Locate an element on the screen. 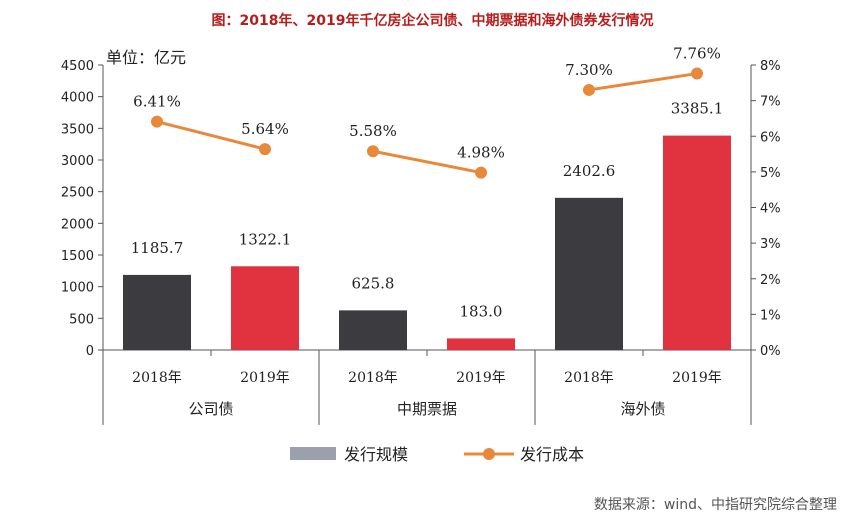  left-axis-tick-label: 4500 is located at coordinates (77, 66).